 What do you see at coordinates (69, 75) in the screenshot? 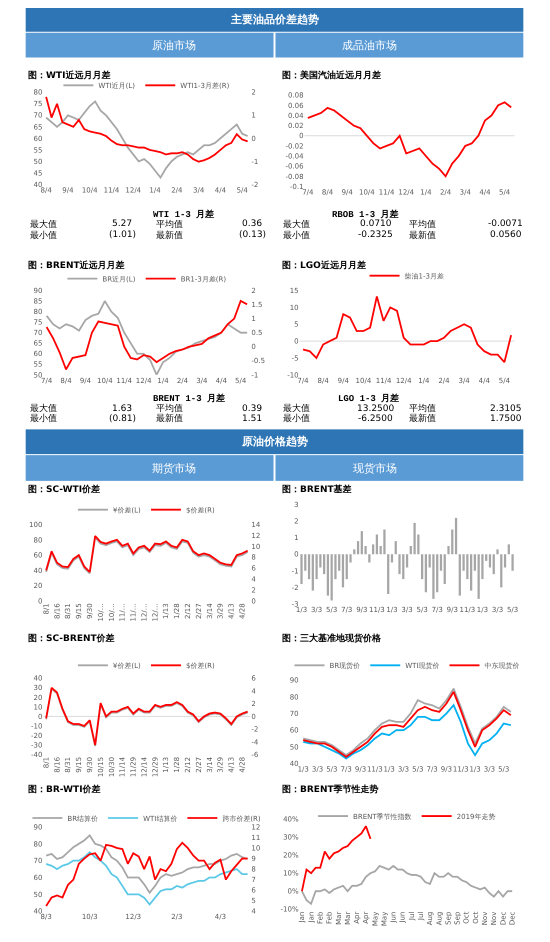
I see `chart-title: 图：WTI近远月月差` at bounding box center [69, 75].